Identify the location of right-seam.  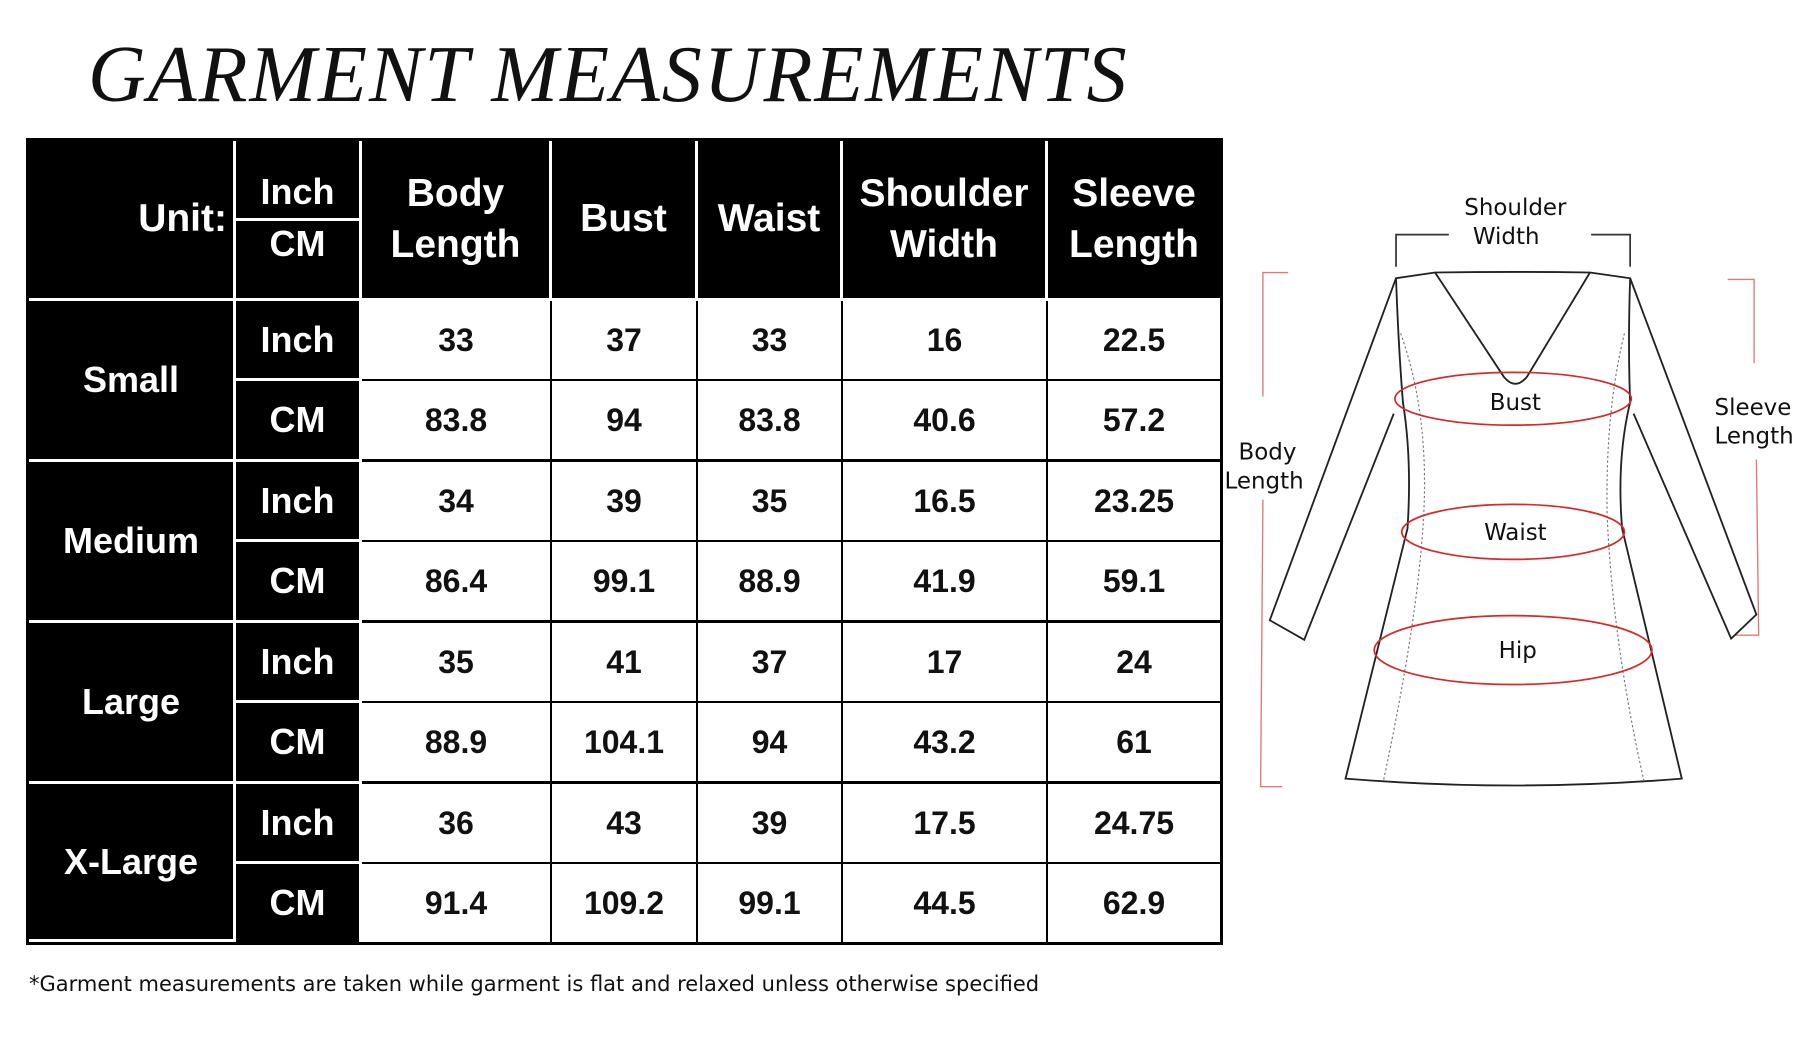
(1625, 557).